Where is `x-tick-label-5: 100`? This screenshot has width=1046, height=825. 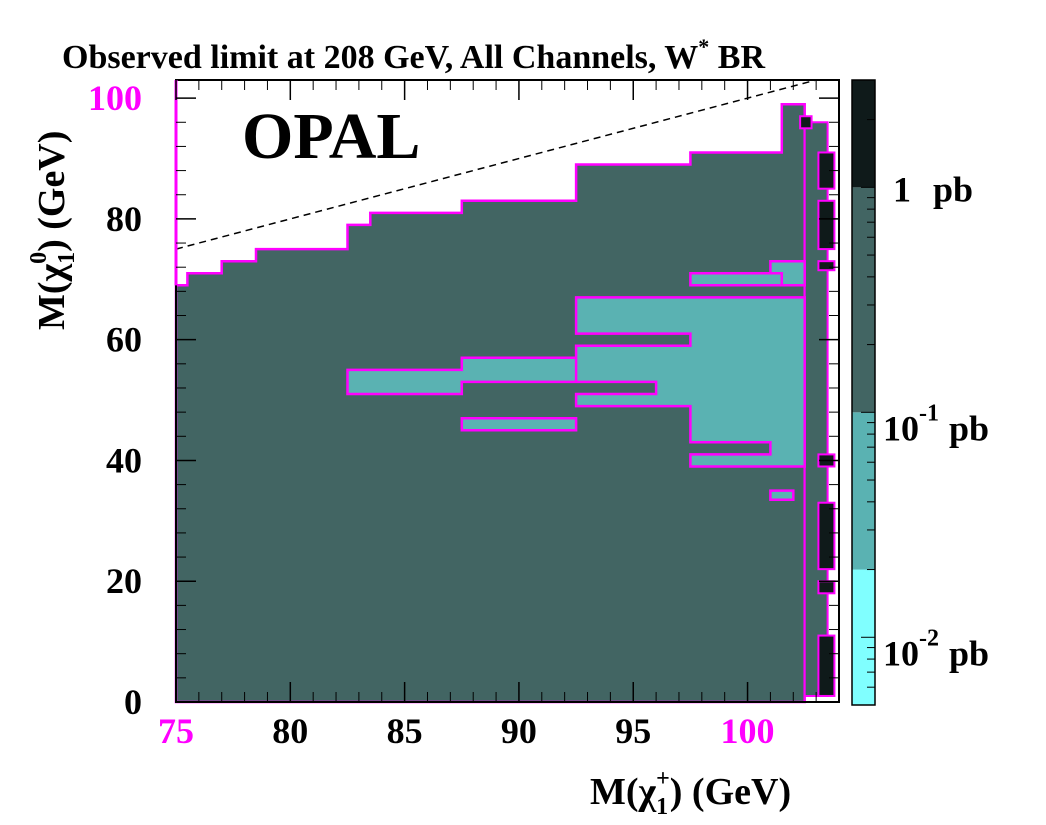
x-tick-label-5: 100 is located at coordinates (748, 731).